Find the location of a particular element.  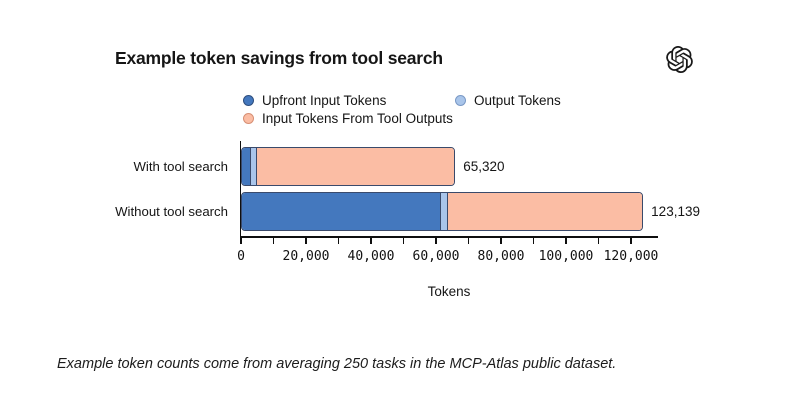

legend-label: Upfront Input Tokens is located at coordinates (324, 101).